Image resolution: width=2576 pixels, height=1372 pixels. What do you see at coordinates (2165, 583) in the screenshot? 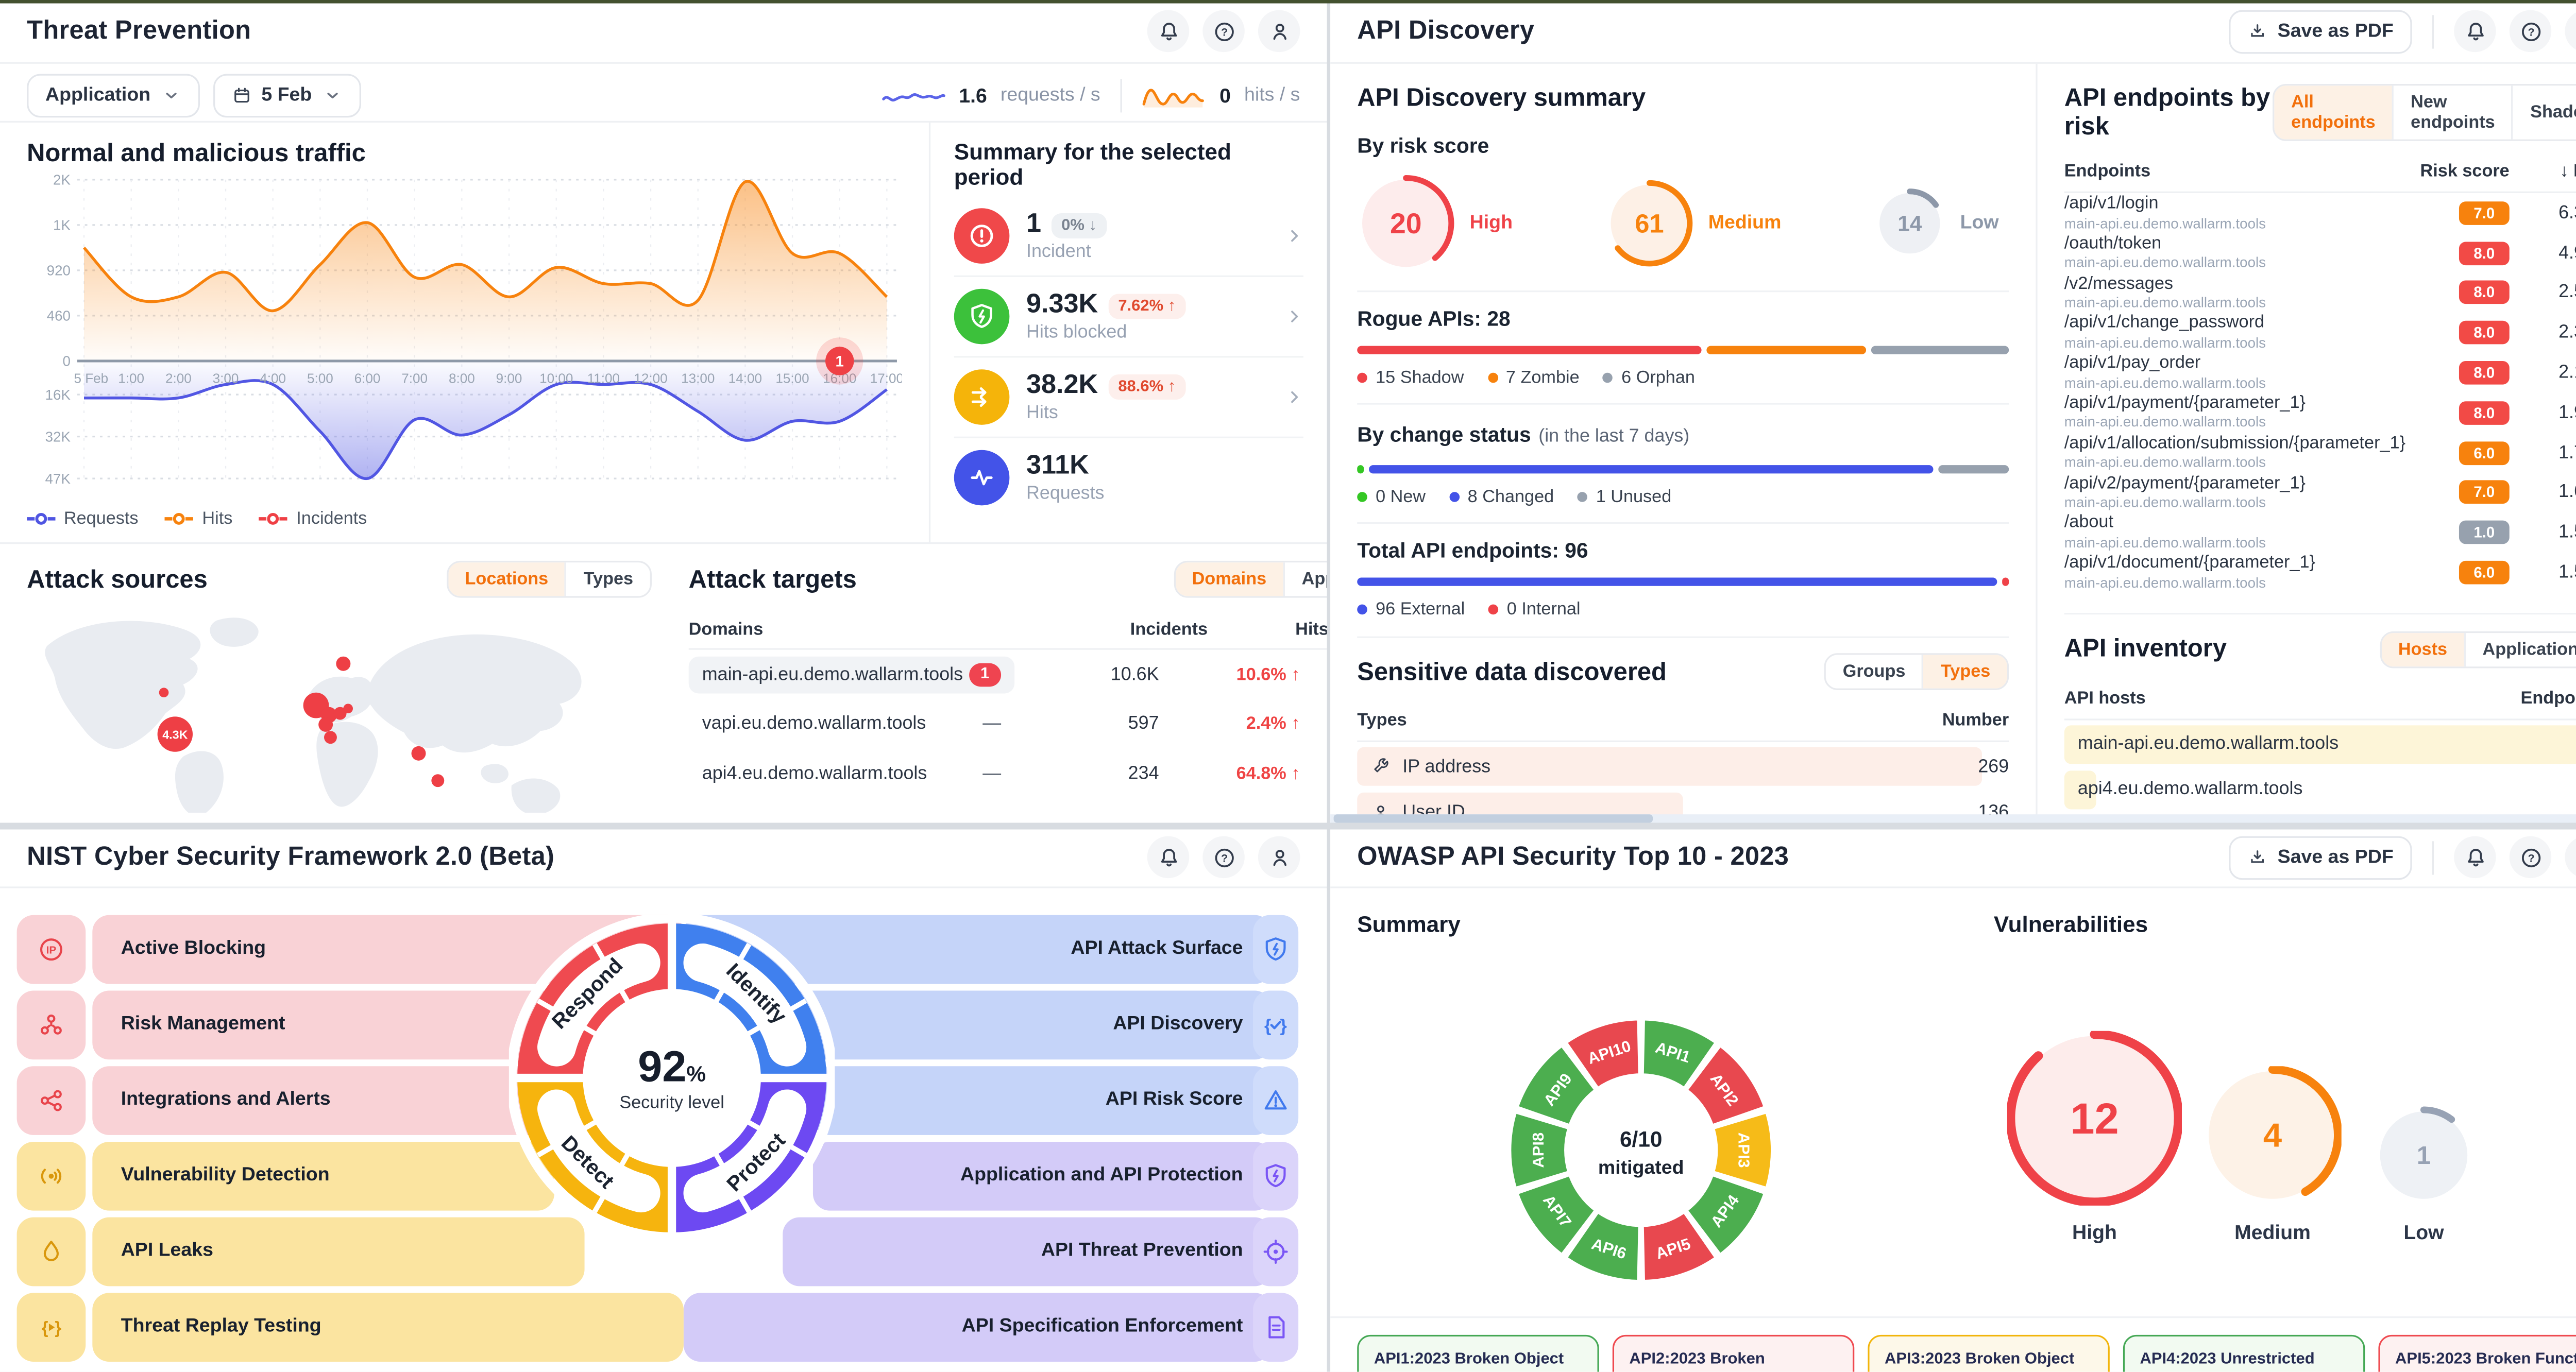
I see `endpoint-host: main-api.eu.demo.wallarm.tools` at bounding box center [2165, 583].